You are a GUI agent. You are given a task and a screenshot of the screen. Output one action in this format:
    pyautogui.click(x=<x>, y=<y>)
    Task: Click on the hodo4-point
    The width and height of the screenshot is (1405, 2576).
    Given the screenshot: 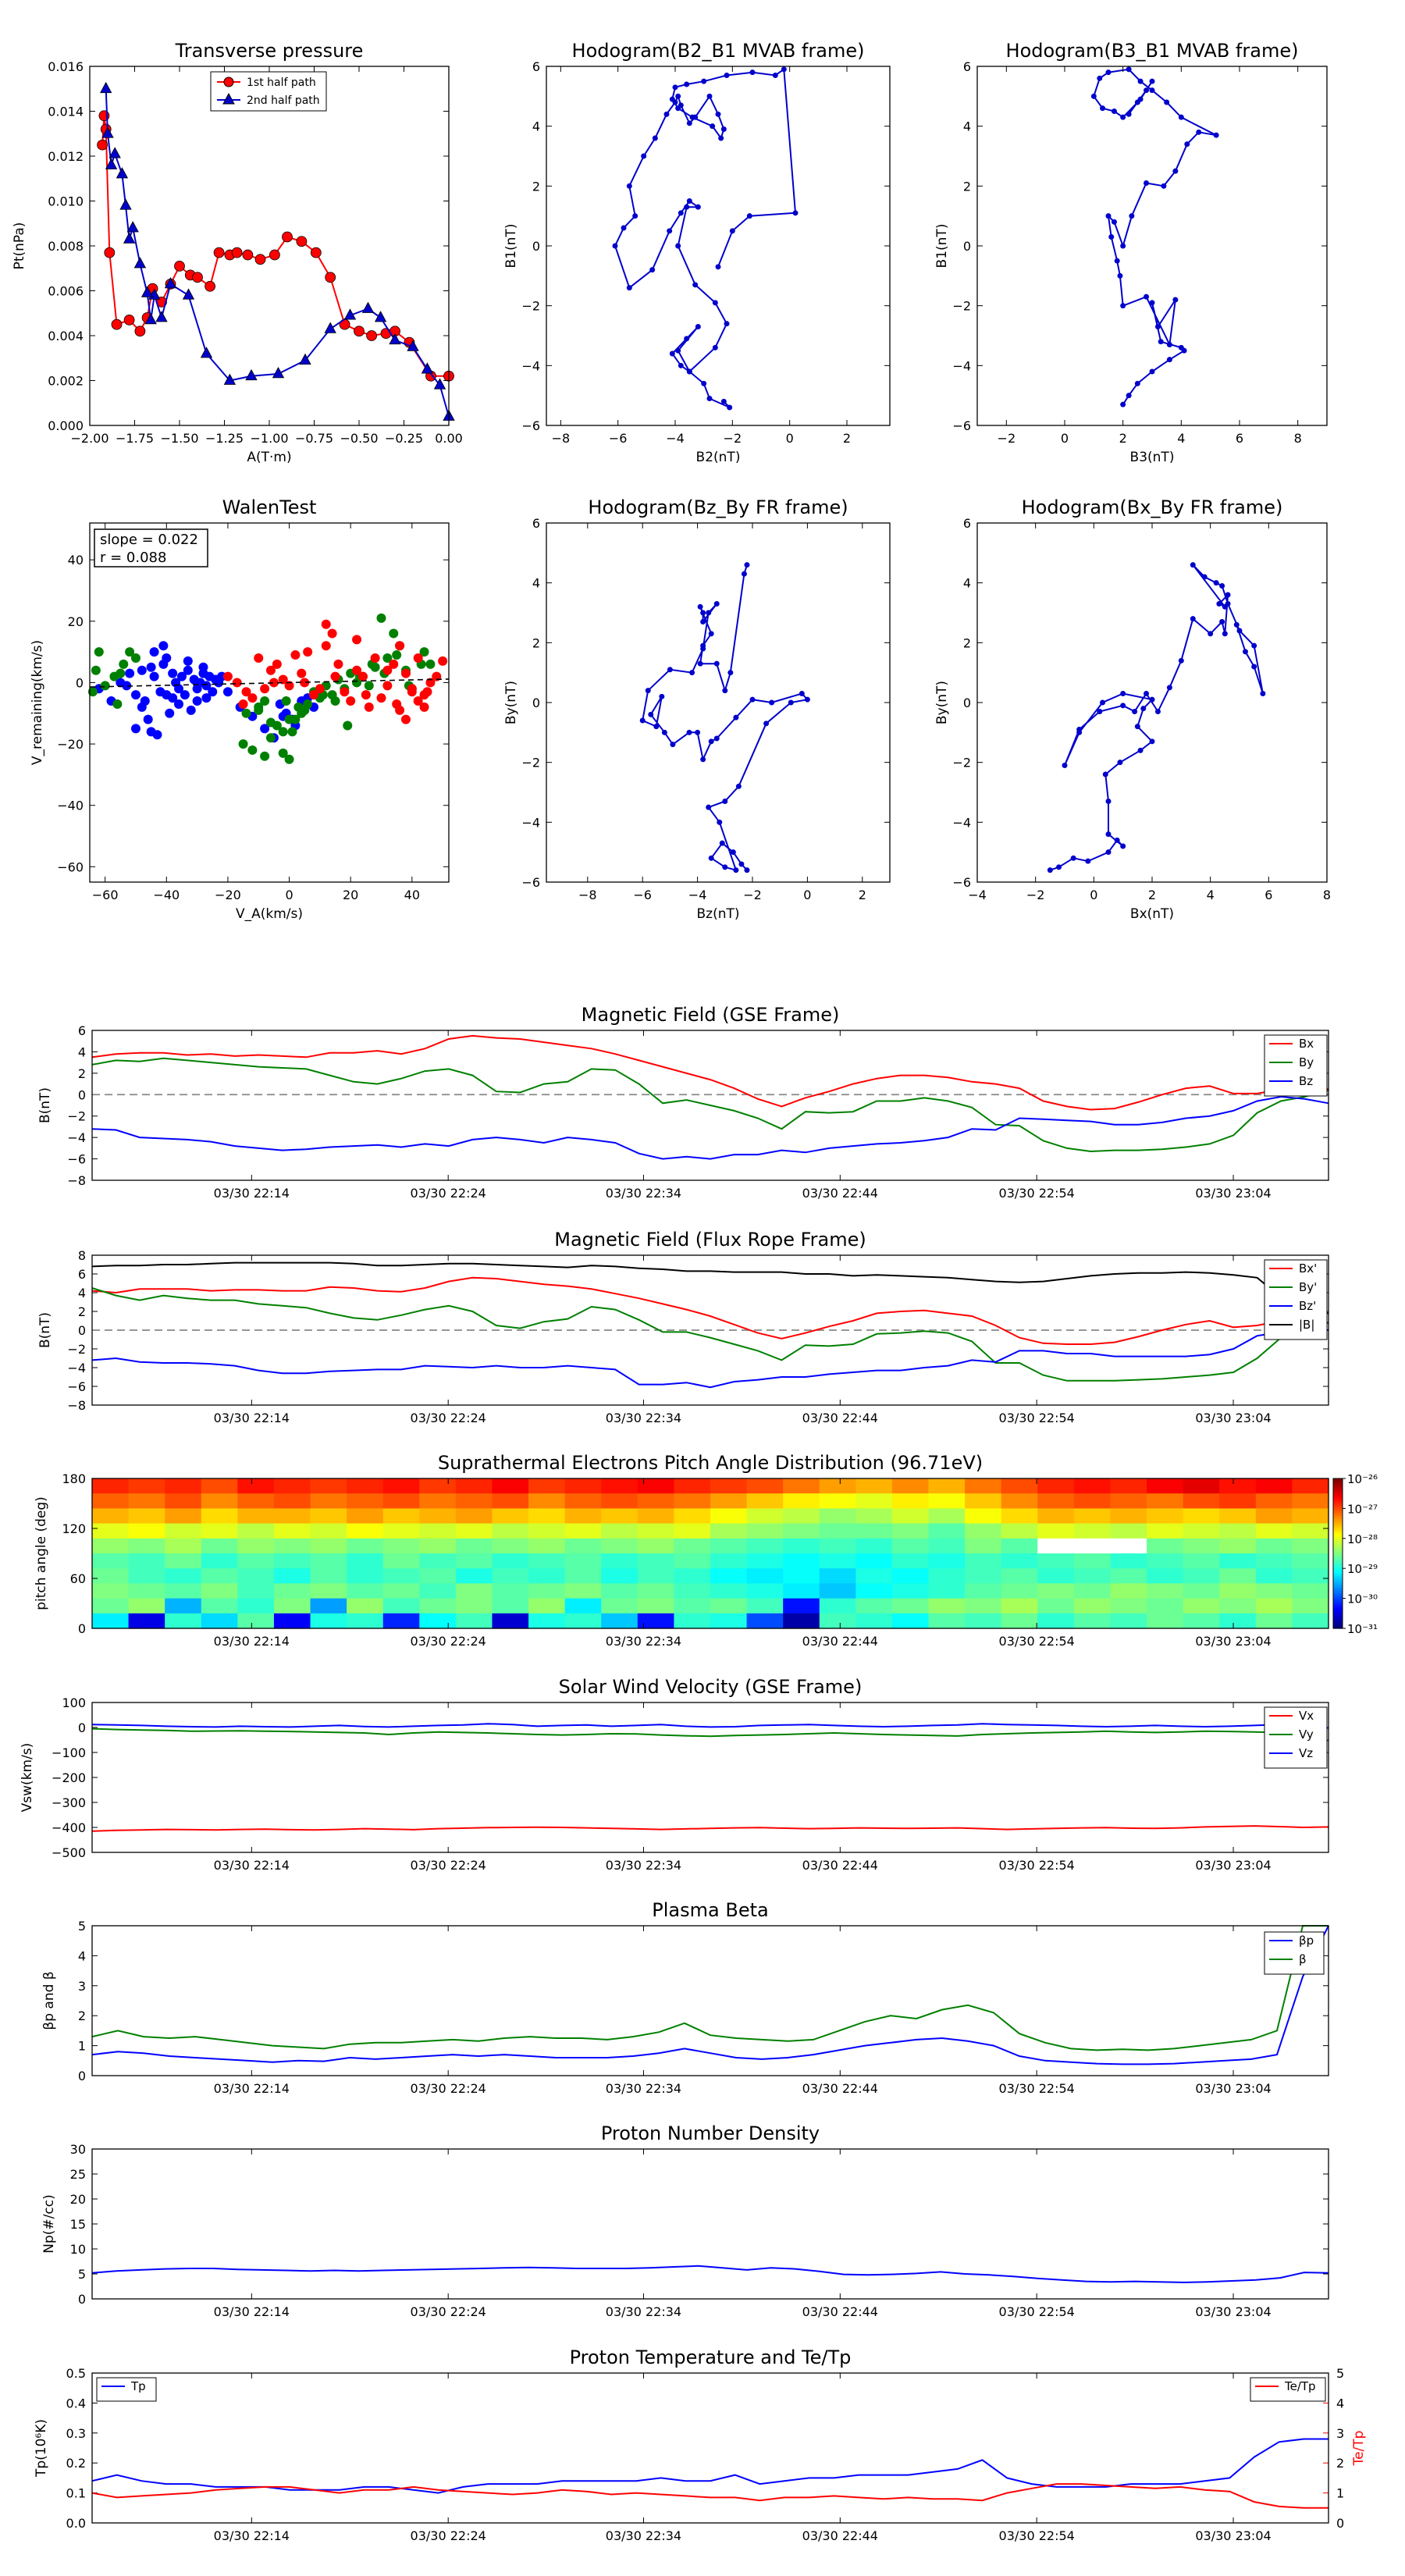 What is the action you would take?
    pyautogui.click(x=1222, y=586)
    